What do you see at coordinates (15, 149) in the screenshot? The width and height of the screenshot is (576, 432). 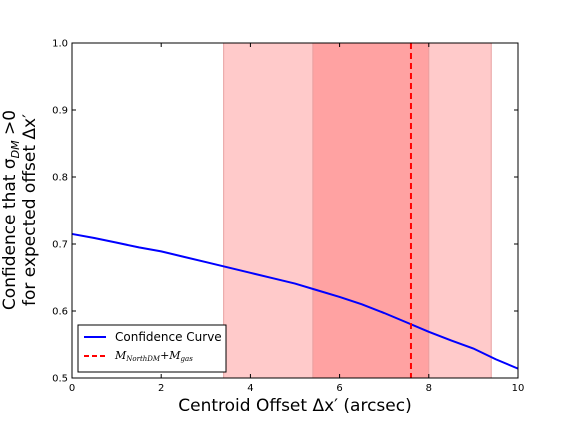 I see `y-axis-label-sub: DM` at bounding box center [15, 149].